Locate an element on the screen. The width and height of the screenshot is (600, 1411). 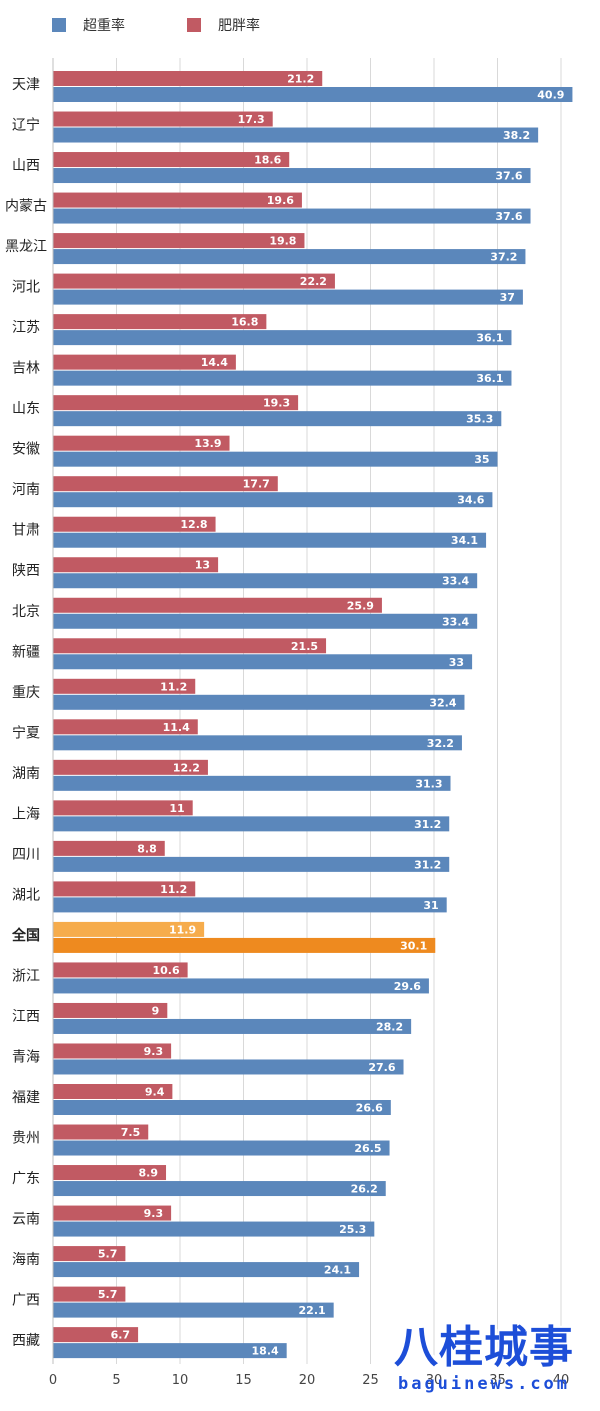
data-label-overweight: 40.9 is located at coordinates (550, 95).